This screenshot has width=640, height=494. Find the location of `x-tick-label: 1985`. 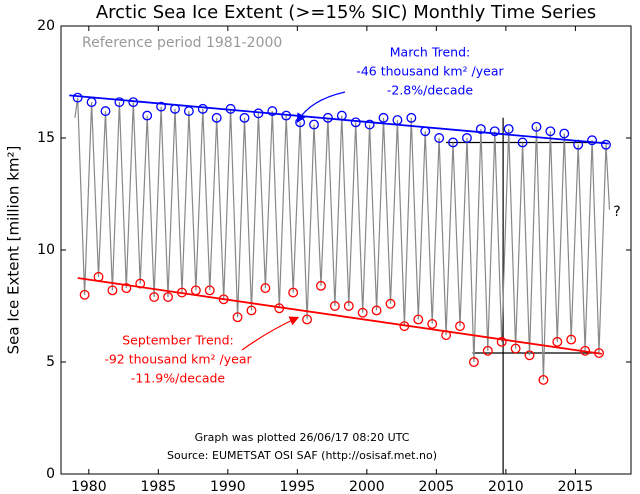

x-tick-label: 1985 is located at coordinates (158, 486).